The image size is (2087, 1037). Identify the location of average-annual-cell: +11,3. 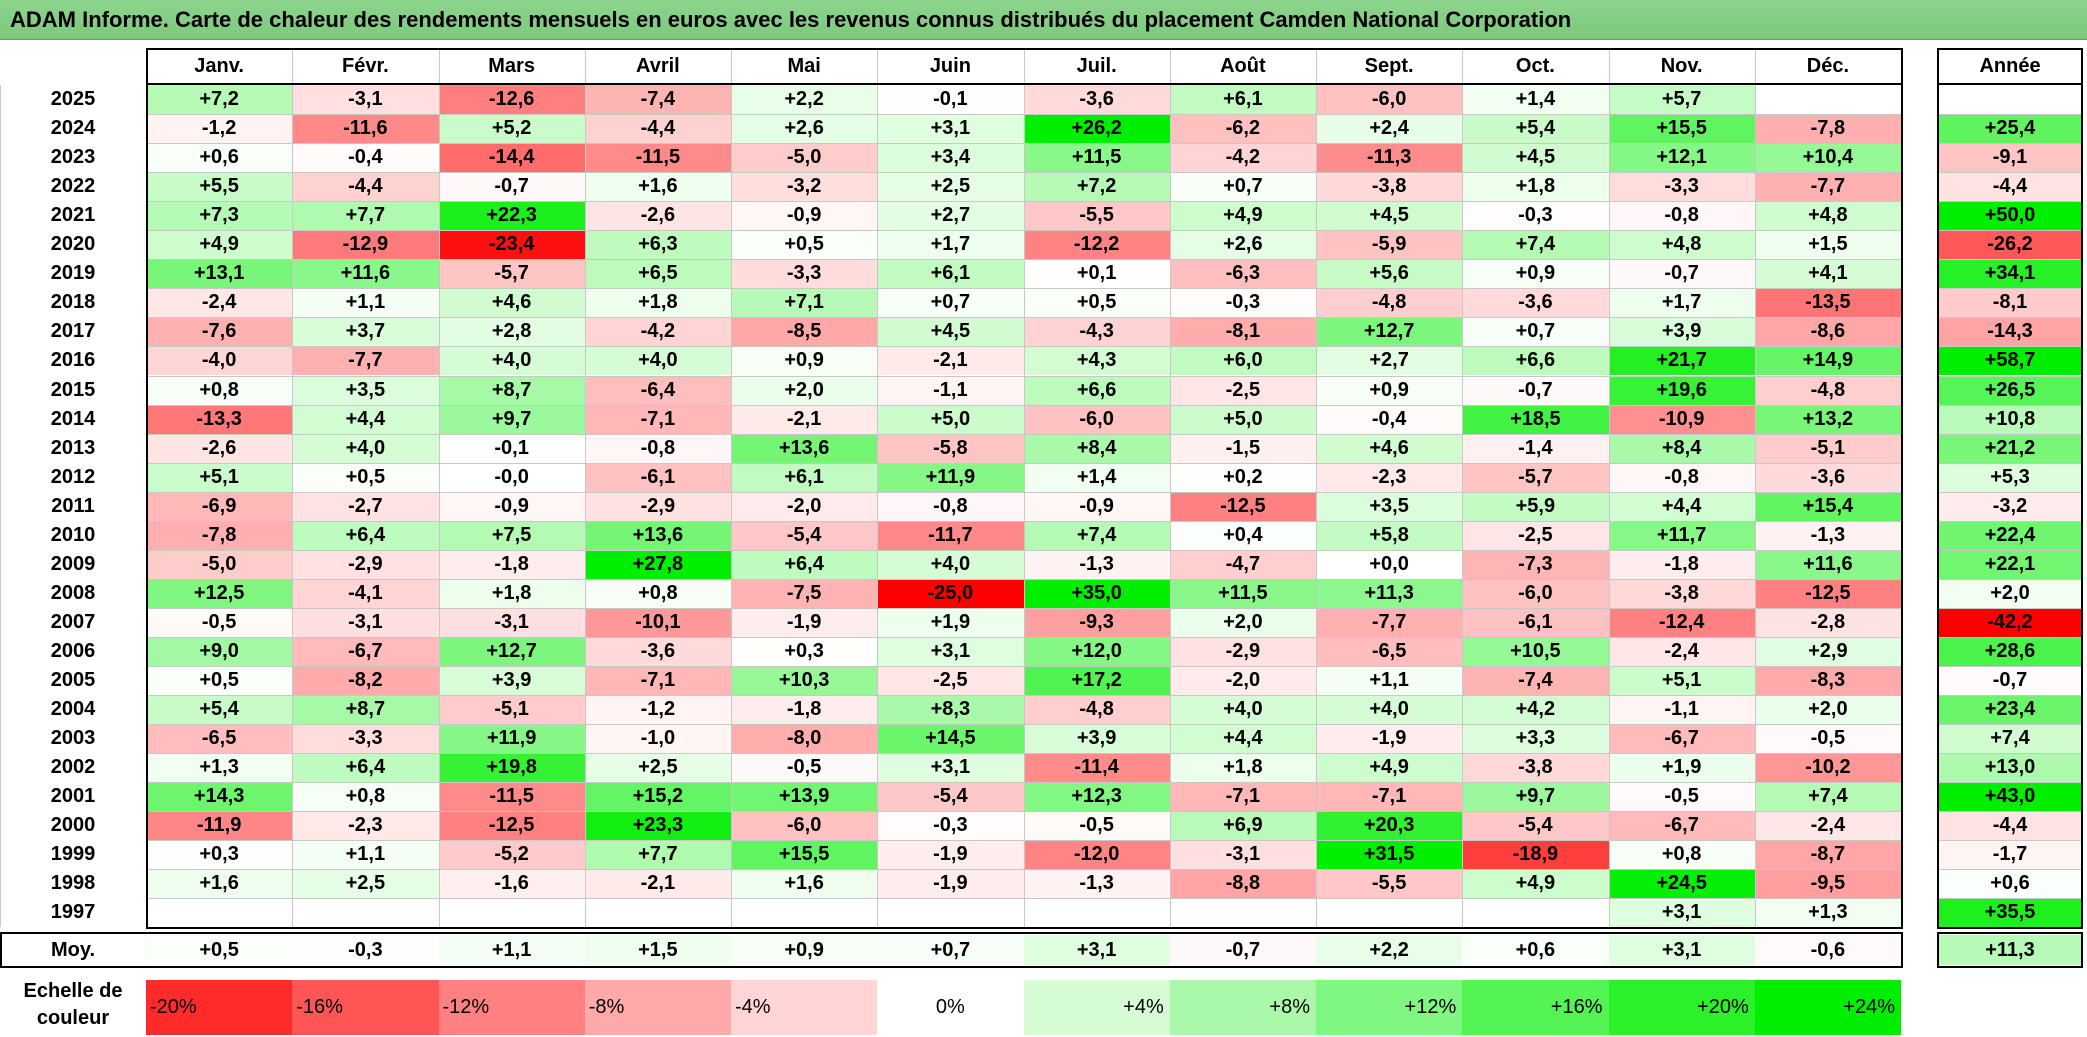
(2010, 950).